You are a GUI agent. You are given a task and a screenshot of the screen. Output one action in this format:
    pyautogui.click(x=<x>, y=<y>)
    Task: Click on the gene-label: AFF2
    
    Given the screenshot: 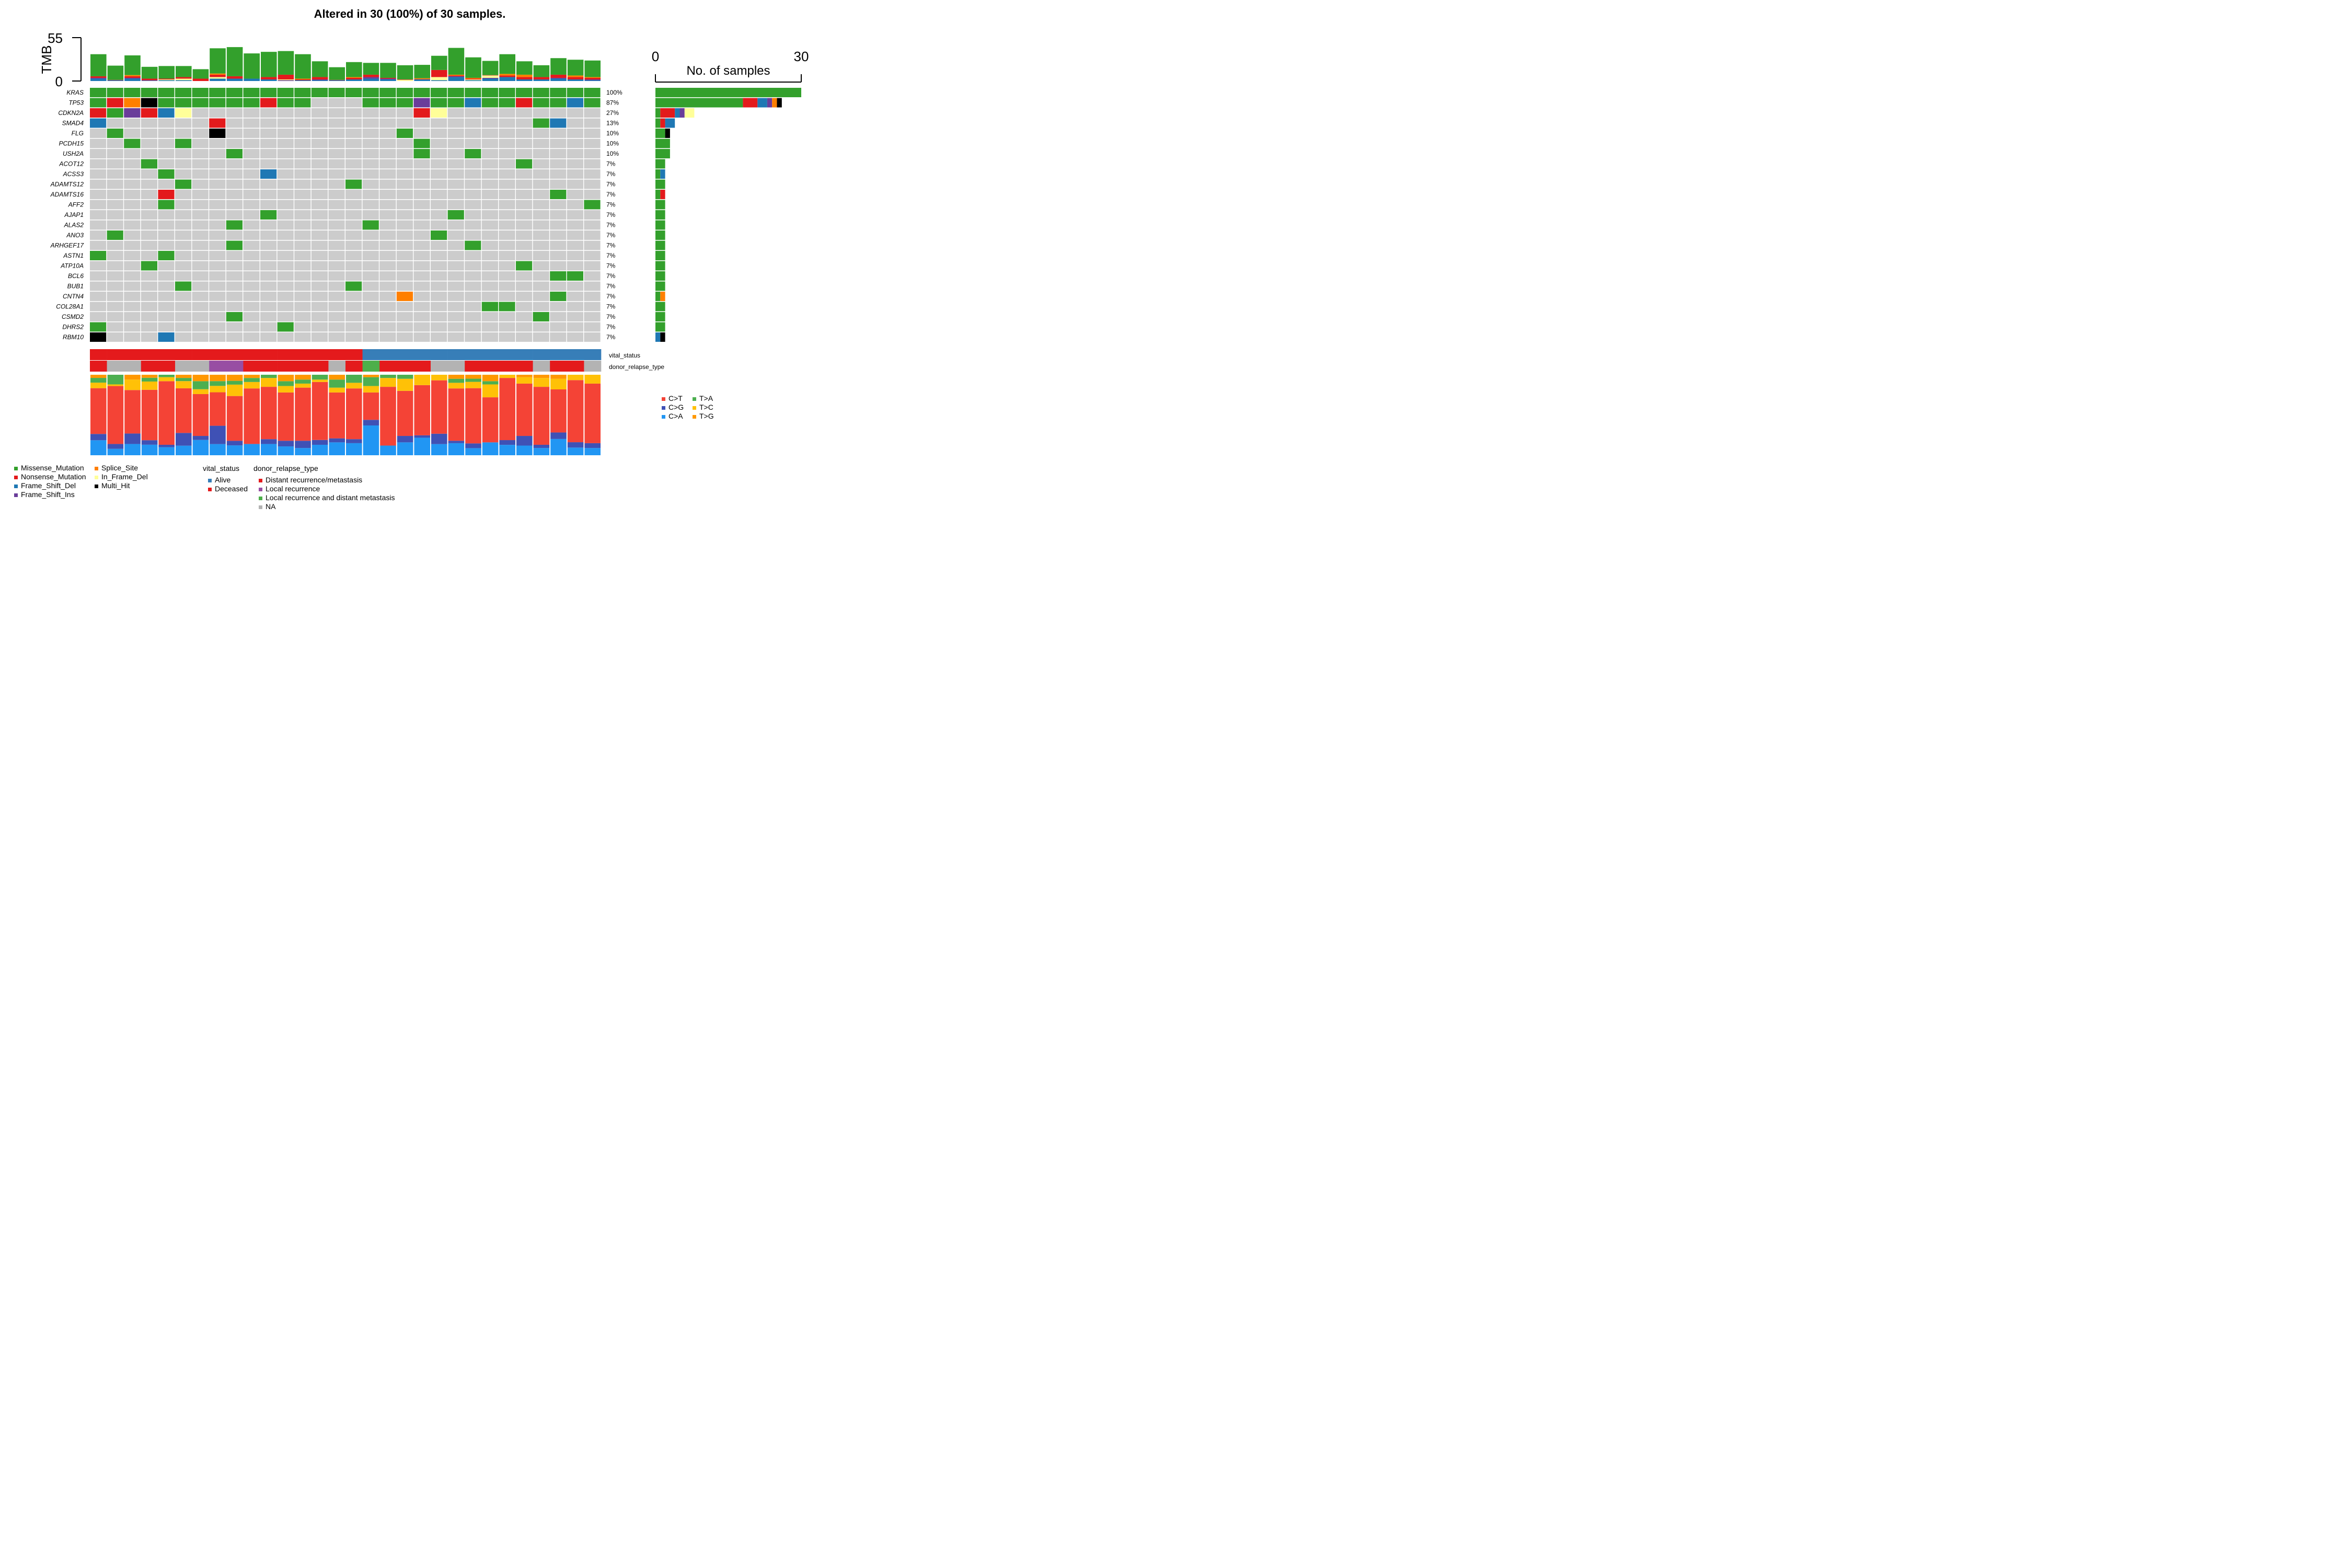 What is the action you would take?
    pyautogui.click(x=76, y=205)
    